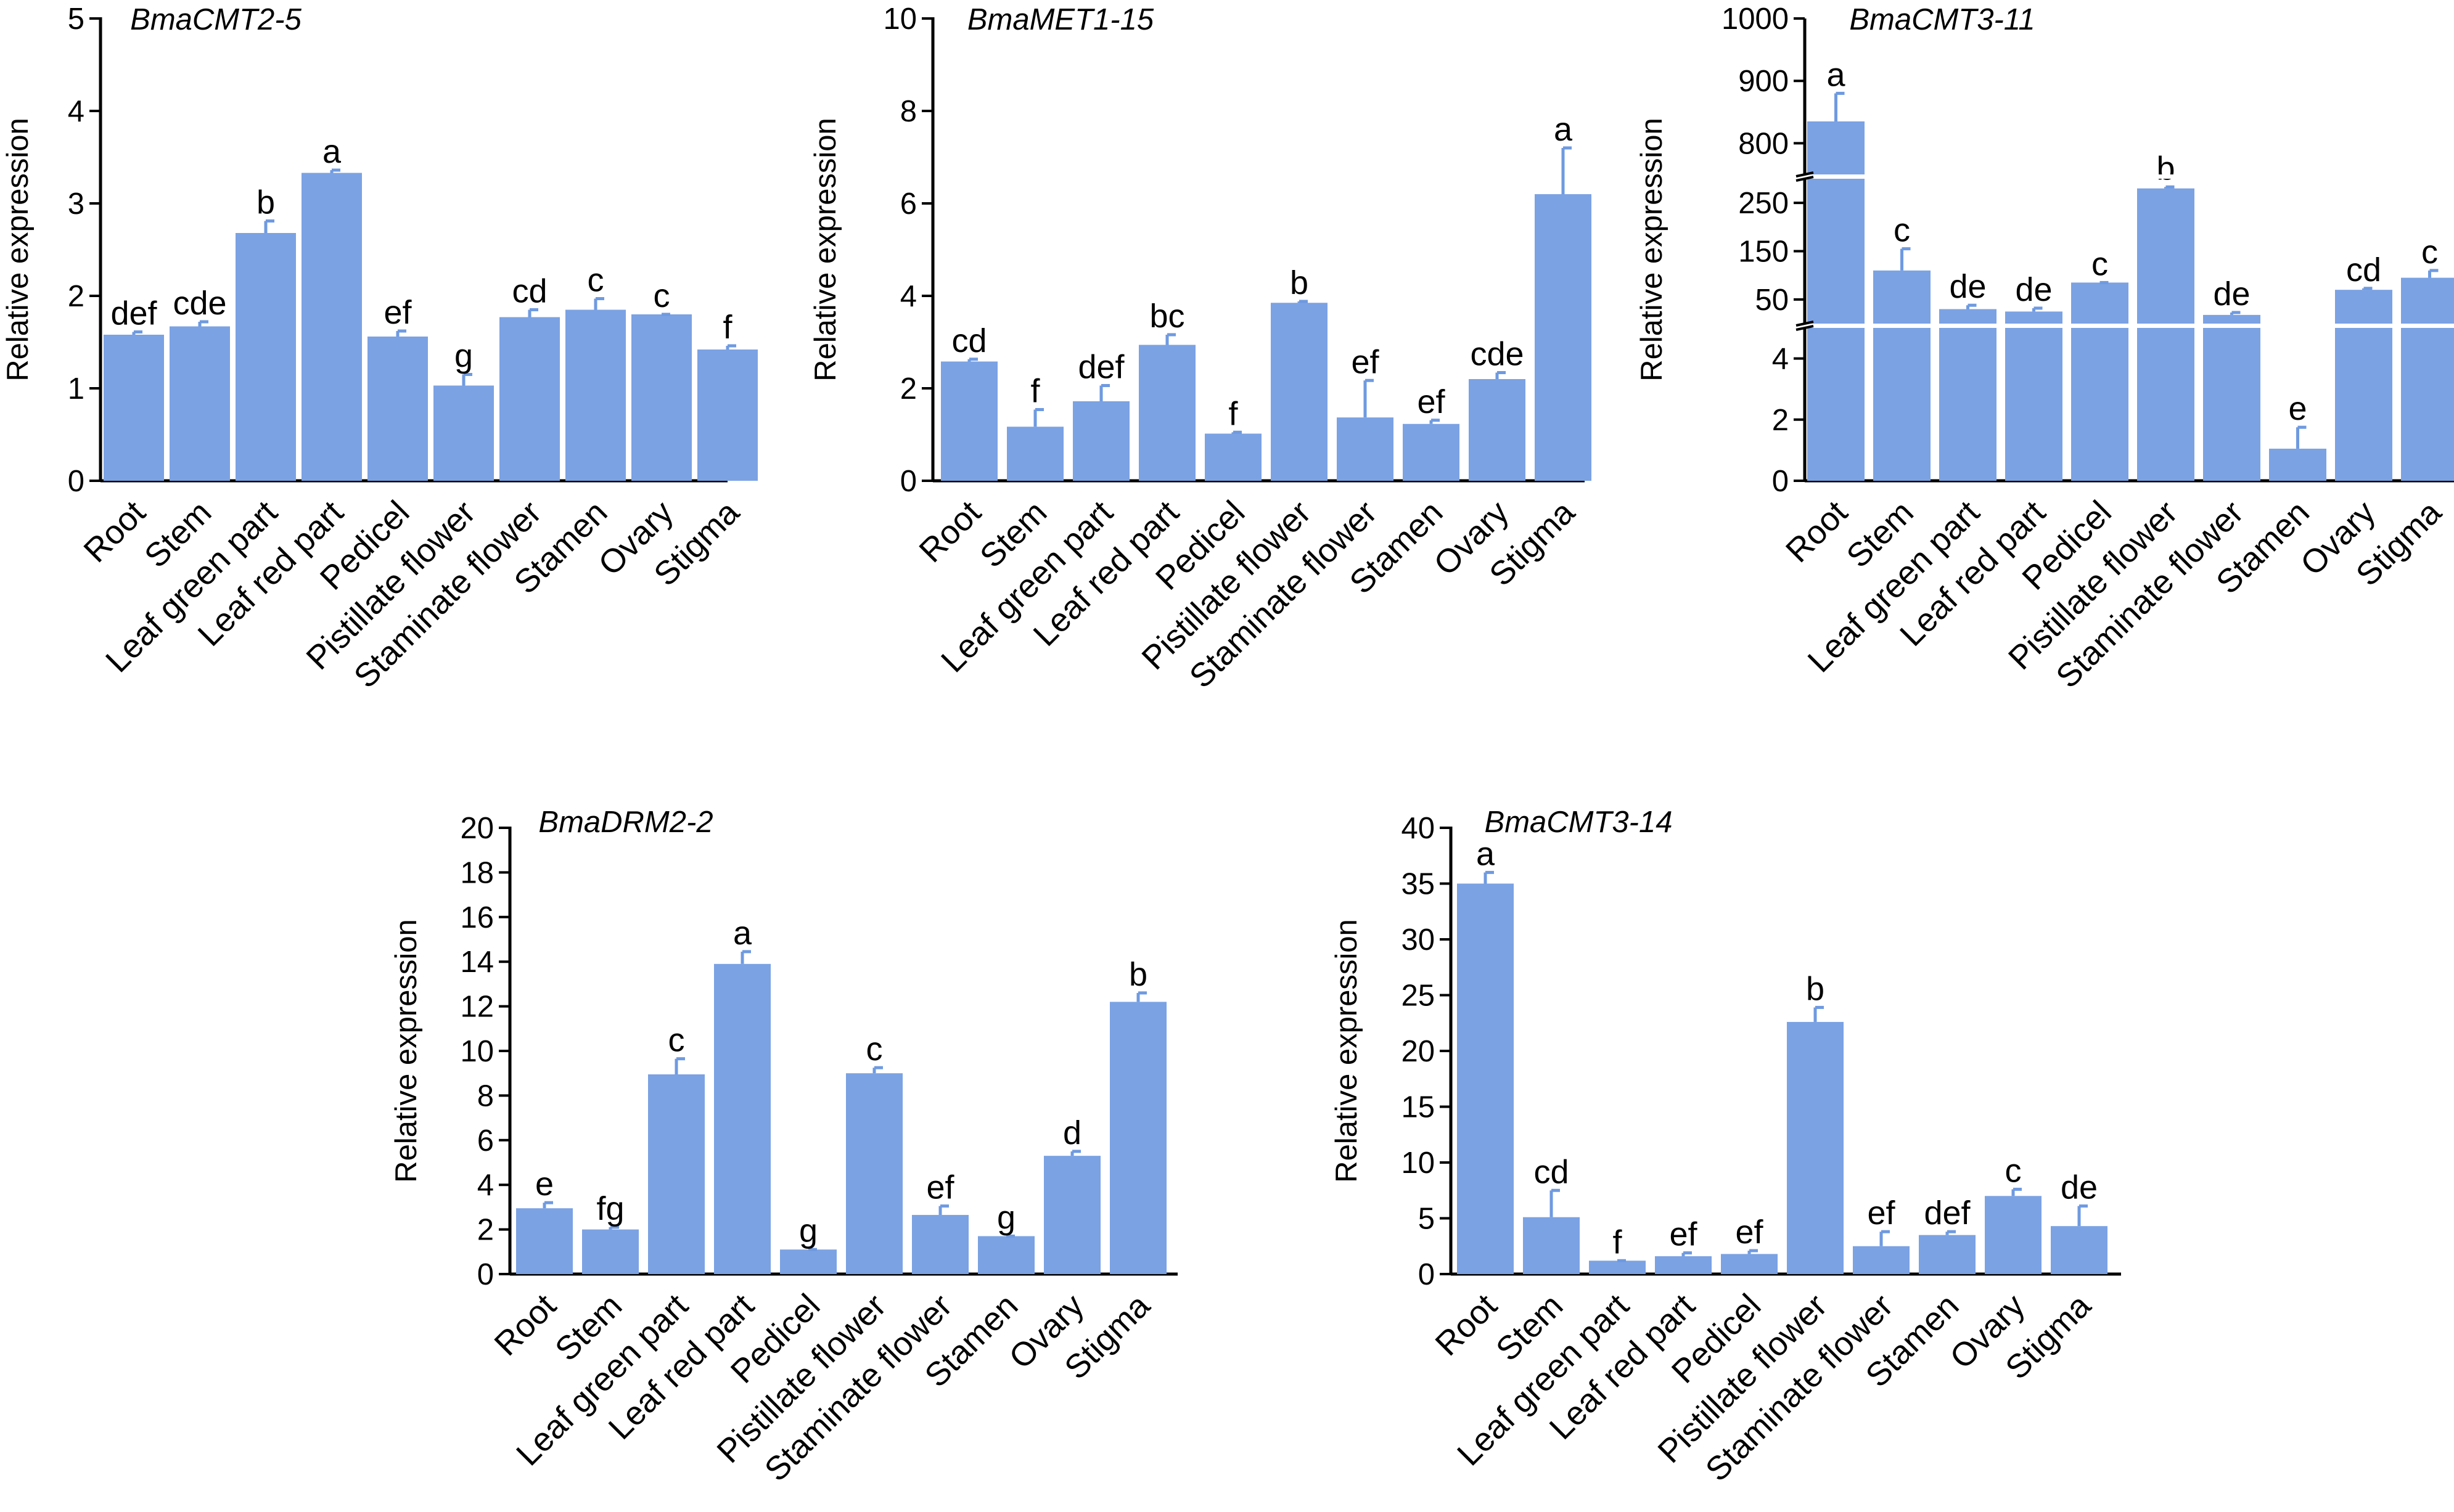  I want to click on significance-letter: fg, so click(610, 1209).